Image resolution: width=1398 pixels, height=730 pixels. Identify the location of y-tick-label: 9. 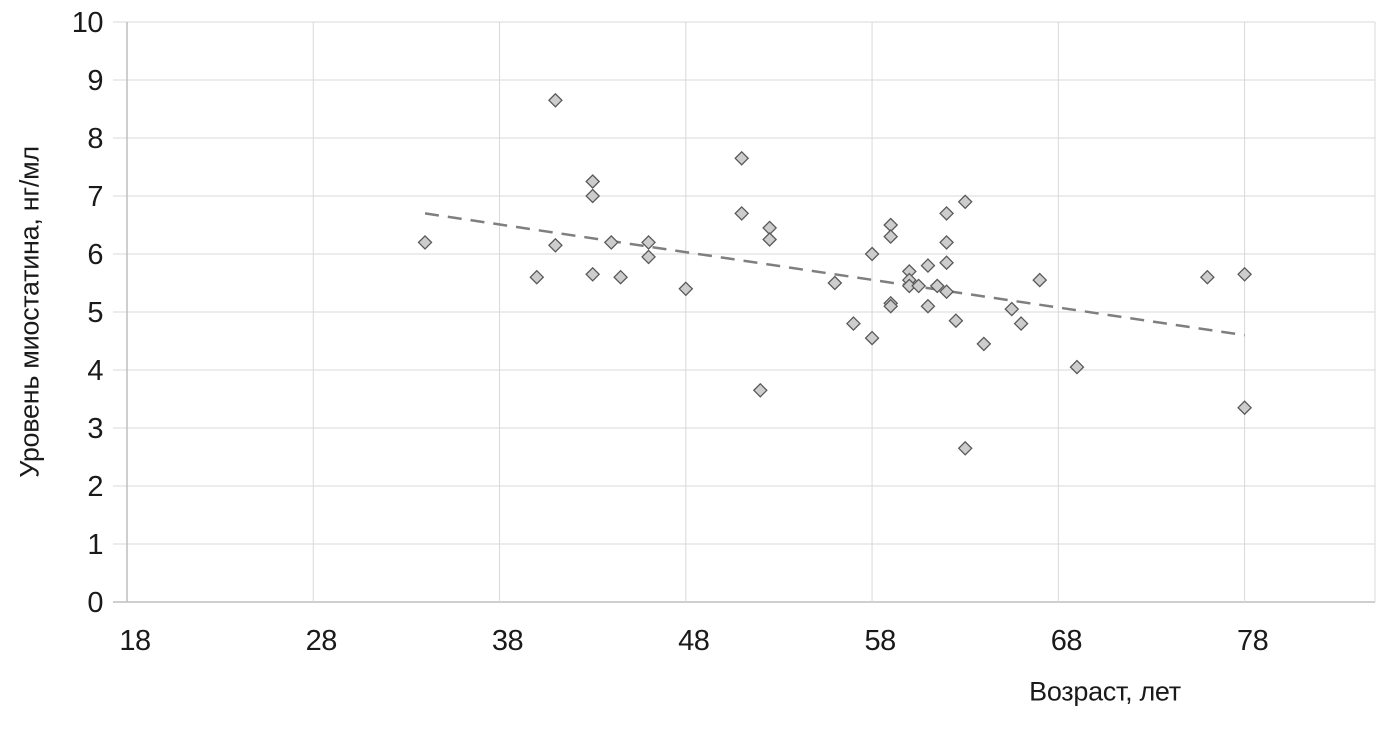
(95, 81).